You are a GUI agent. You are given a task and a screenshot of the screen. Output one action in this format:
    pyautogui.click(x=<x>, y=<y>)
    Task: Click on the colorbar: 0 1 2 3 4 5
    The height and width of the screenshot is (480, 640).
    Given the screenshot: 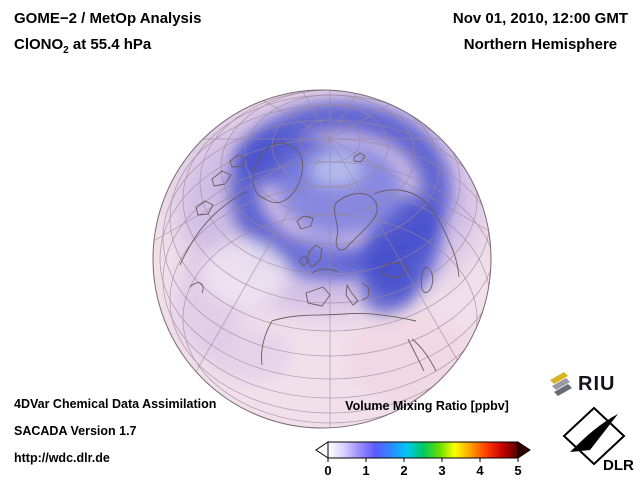 What is the action you would take?
    pyautogui.click(x=423, y=459)
    